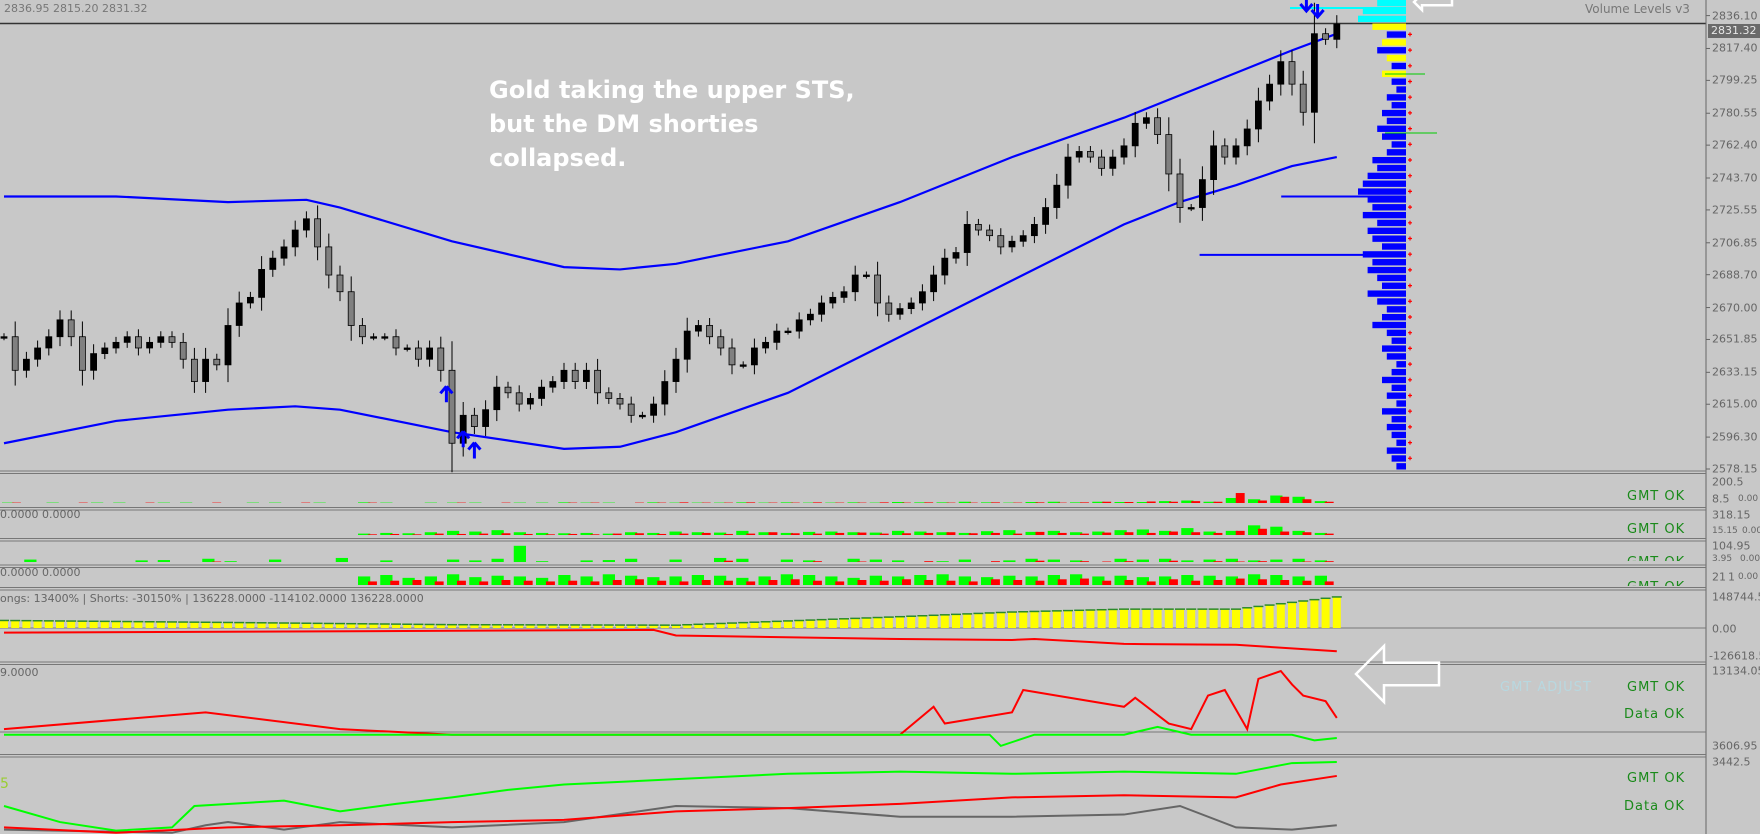 The width and height of the screenshot is (1760, 834). Describe the element at coordinates (1735, 16) in the screenshot. I see `price-tick-label: 2836.10` at that location.